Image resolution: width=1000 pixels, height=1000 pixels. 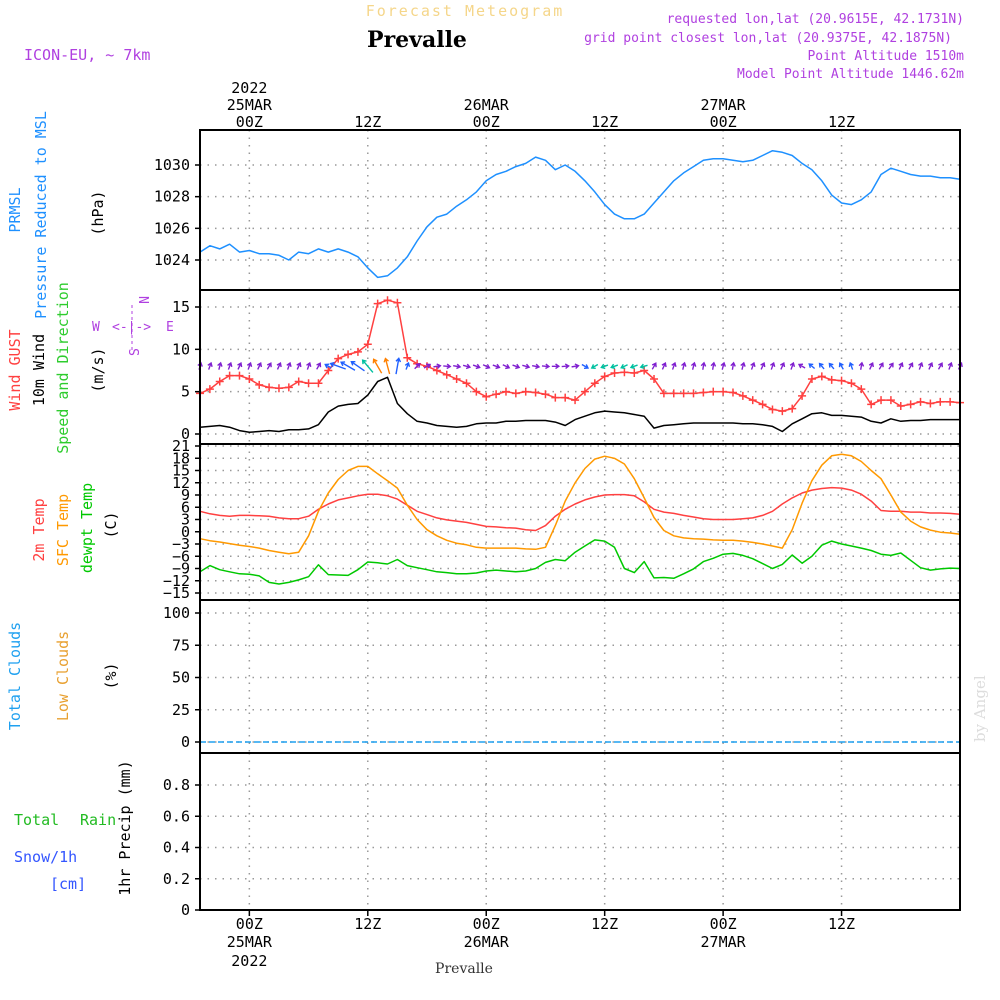 What do you see at coordinates (176, 848) in the screenshot?
I see `y-tick-label: 0.4` at bounding box center [176, 848].